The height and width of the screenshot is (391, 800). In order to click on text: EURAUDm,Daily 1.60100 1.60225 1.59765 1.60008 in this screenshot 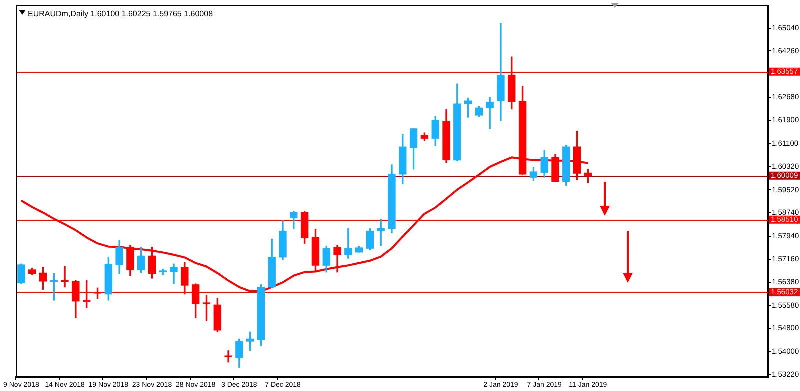, I will do `click(121, 14)`.